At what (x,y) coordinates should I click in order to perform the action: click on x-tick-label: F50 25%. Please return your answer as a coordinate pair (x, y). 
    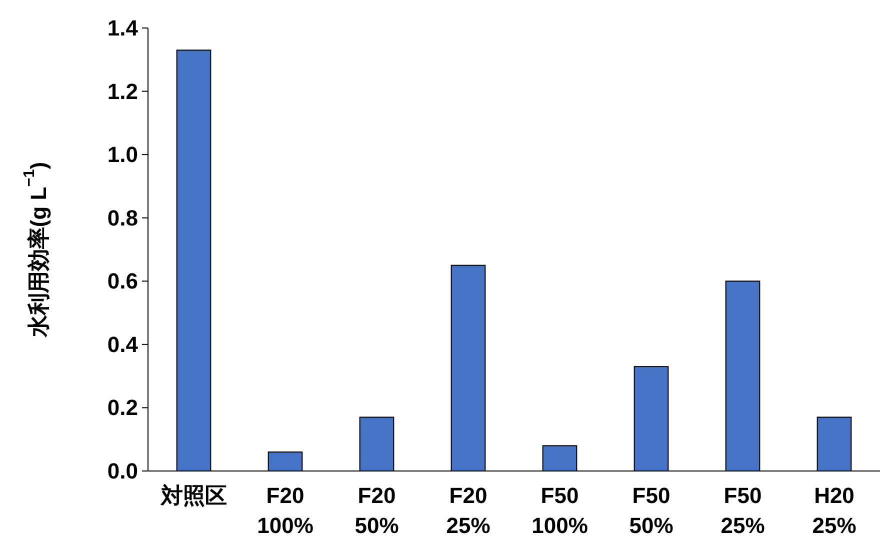
    Looking at the image, I should click on (742, 510).